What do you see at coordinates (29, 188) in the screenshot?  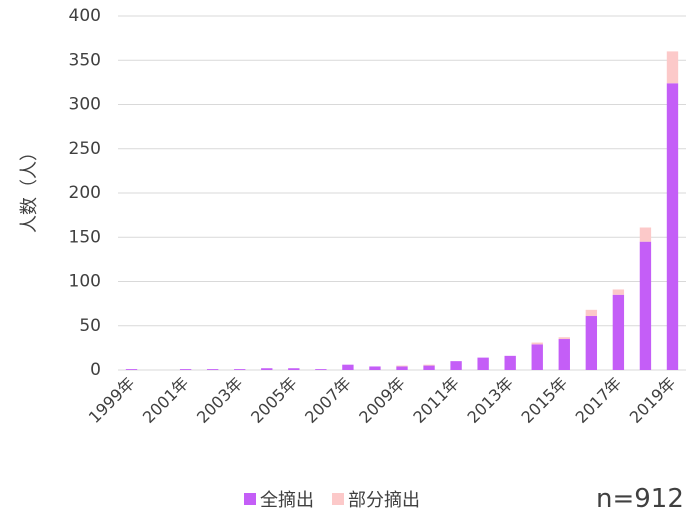 I see `y-axis-label: 人数（人）` at bounding box center [29, 188].